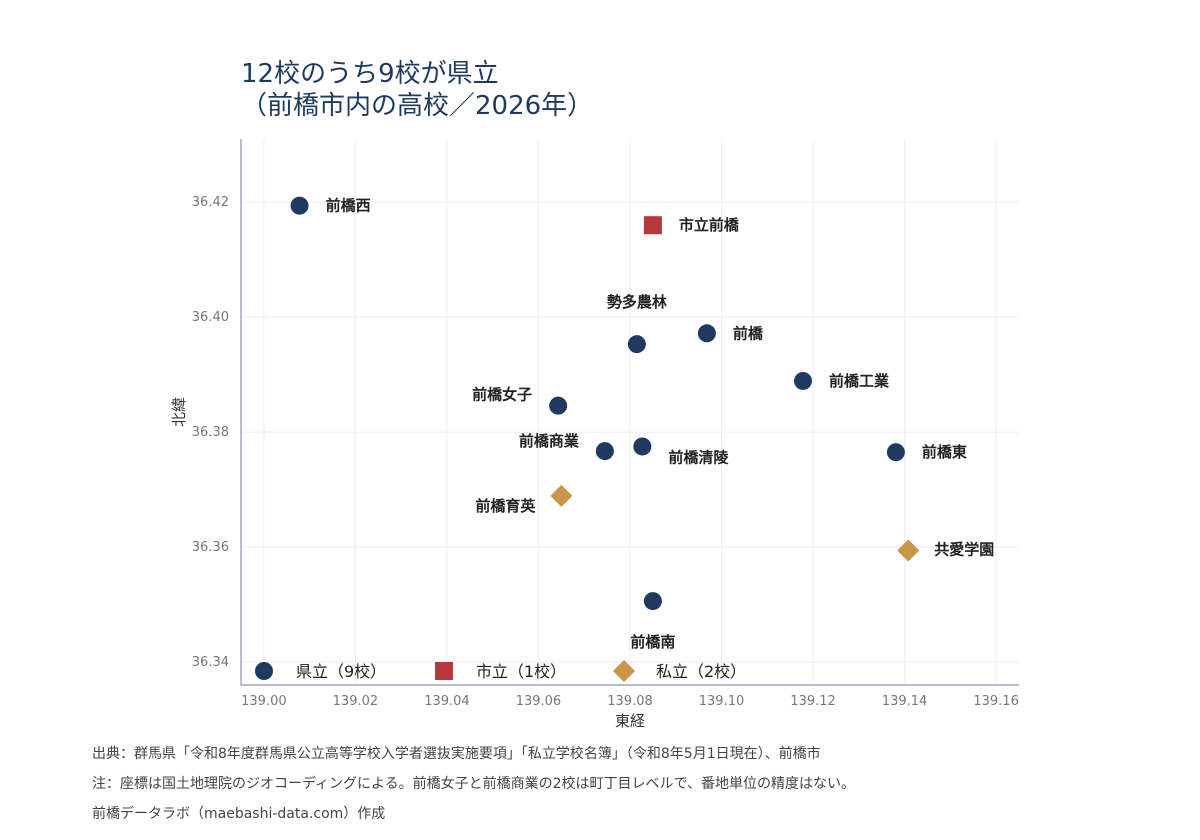 The height and width of the screenshot is (840, 1200). Describe the element at coordinates (210, 662) in the screenshot. I see `y-tick-label: 36.34` at that location.